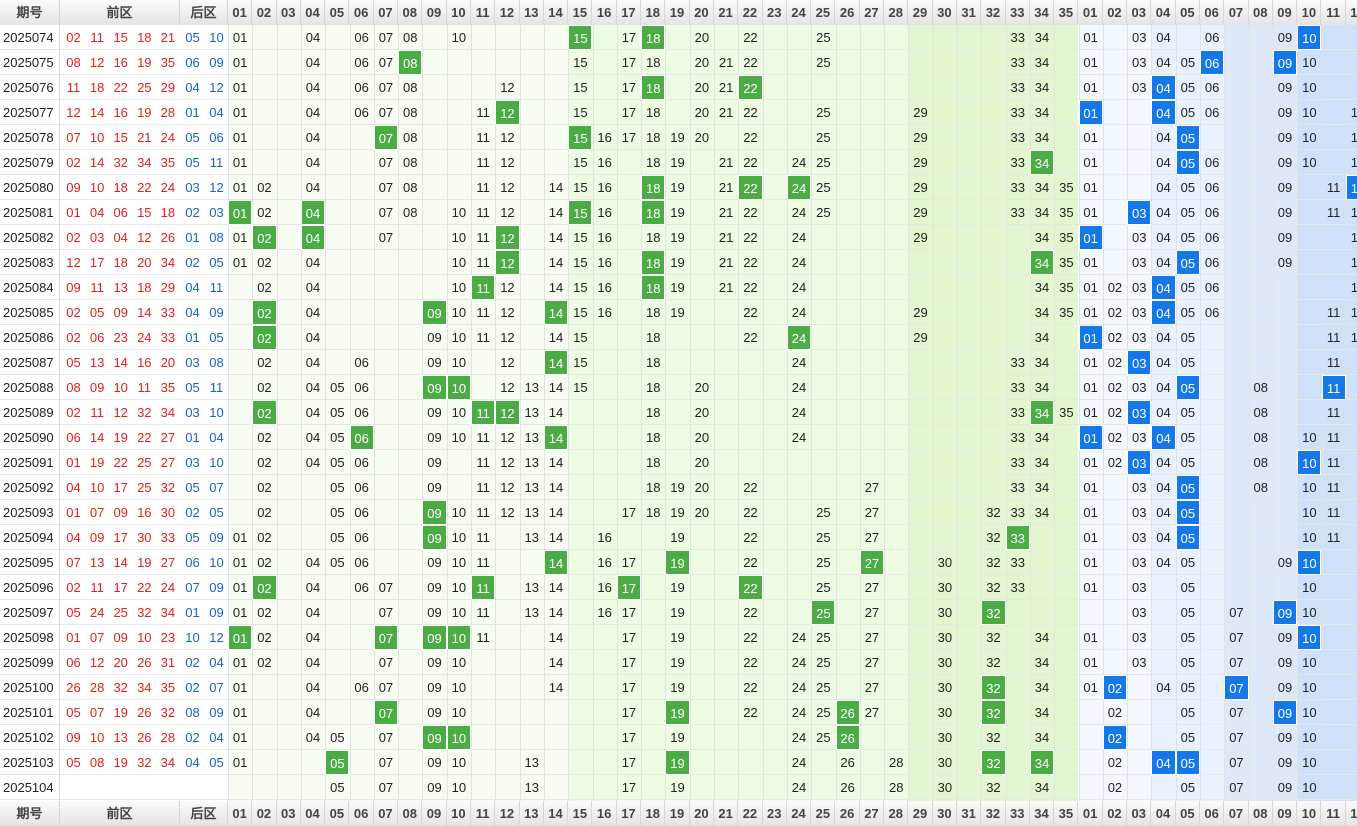  What do you see at coordinates (580, 112) in the screenshot?
I see `front-number-cell: 15` at bounding box center [580, 112].